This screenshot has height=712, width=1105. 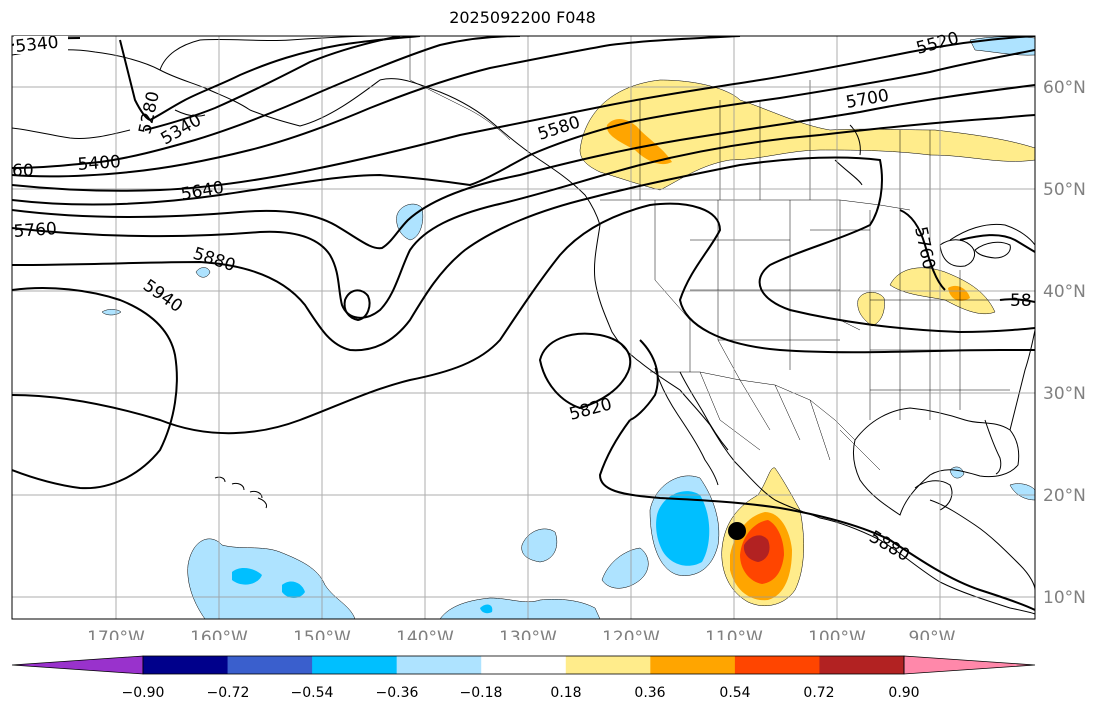 I want to click on positive-core-midwest, so click(x=959, y=293).